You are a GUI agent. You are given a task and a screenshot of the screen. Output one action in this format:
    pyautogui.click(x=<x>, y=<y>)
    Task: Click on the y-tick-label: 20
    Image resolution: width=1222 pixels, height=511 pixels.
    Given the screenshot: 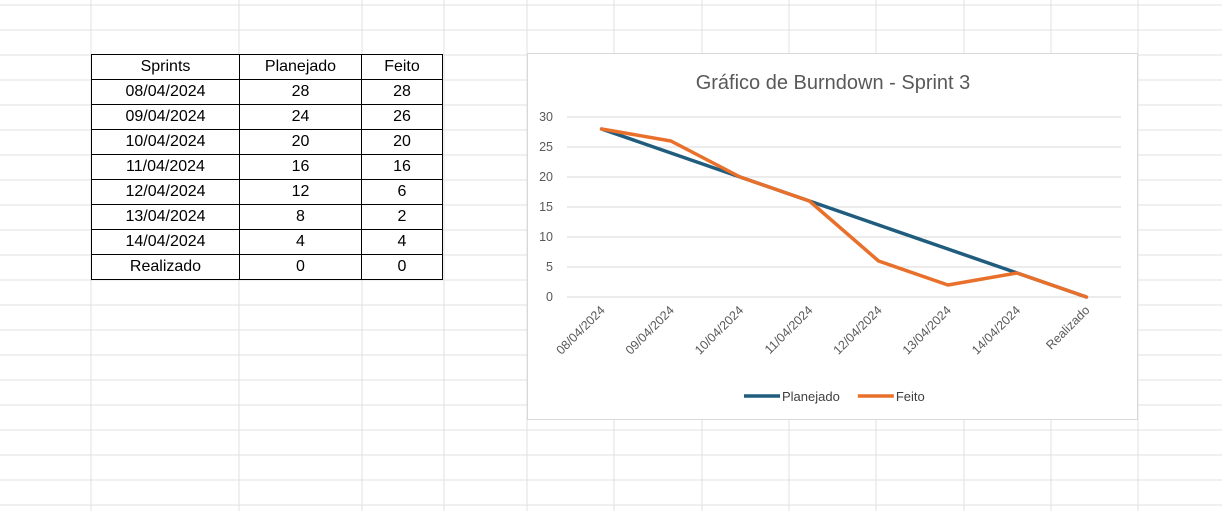 What is the action you would take?
    pyautogui.click(x=546, y=177)
    